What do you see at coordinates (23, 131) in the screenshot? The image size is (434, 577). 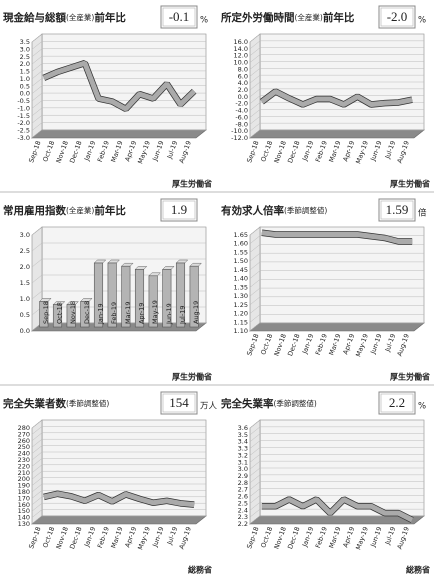 I see `y-tick-label: -2.5` at bounding box center [23, 131].